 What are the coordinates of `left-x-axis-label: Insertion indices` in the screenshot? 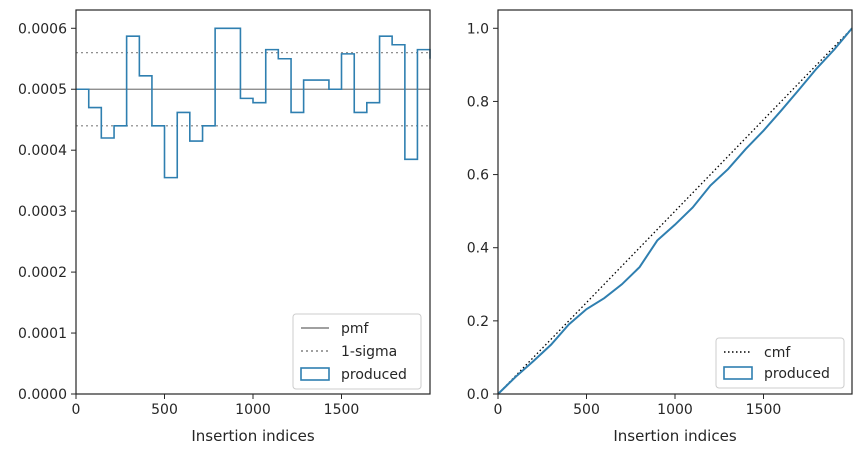 It's located at (252, 436).